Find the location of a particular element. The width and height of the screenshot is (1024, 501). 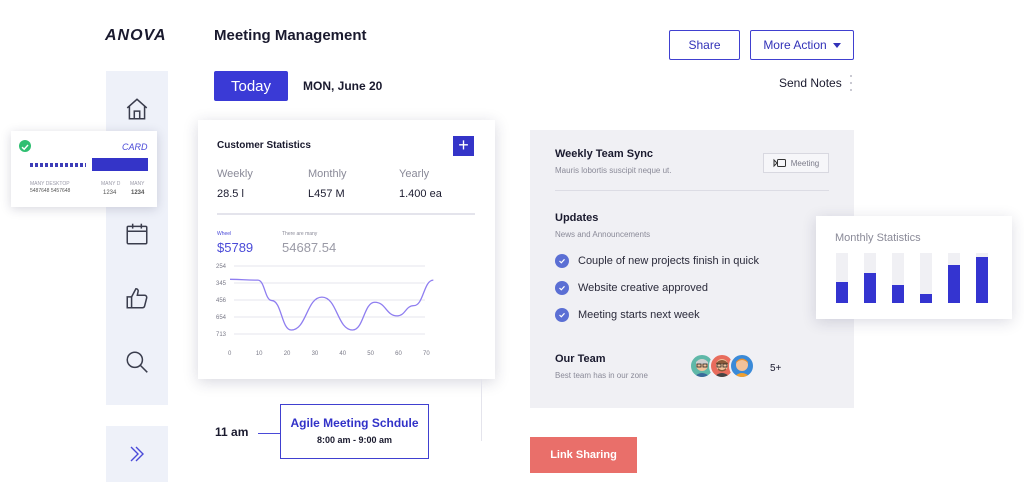

meeting-badge-label: Meeting is located at coordinates (805, 163).